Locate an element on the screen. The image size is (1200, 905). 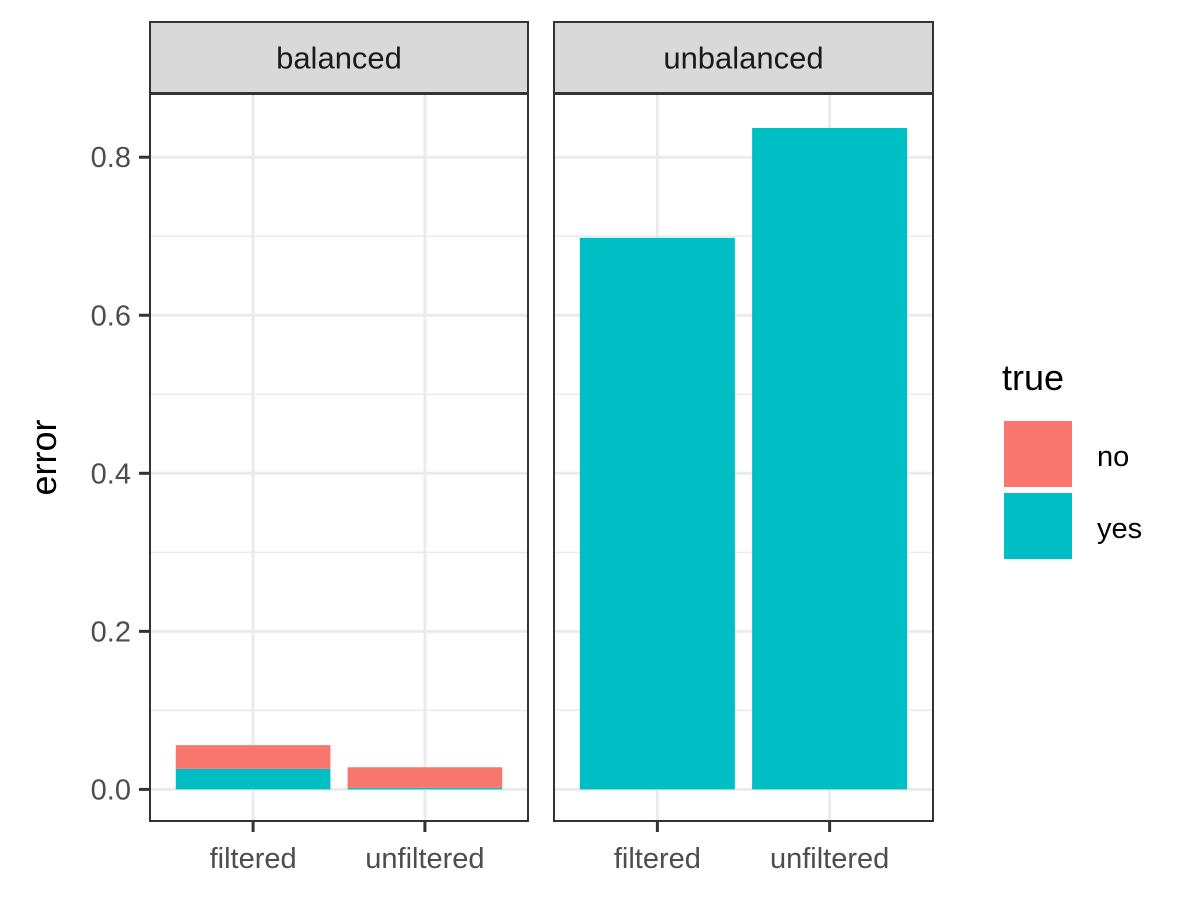
facet-strip-label: unbalanced is located at coordinates (743, 58).